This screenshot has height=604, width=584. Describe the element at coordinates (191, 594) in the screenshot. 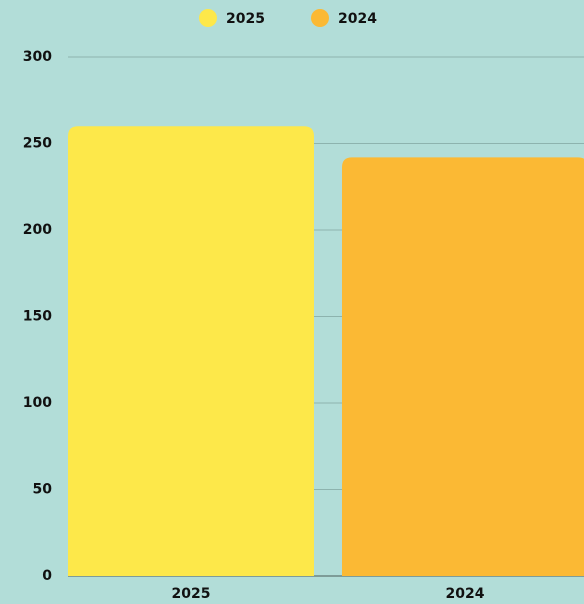

I see `x-tick-label: 2025` at that location.